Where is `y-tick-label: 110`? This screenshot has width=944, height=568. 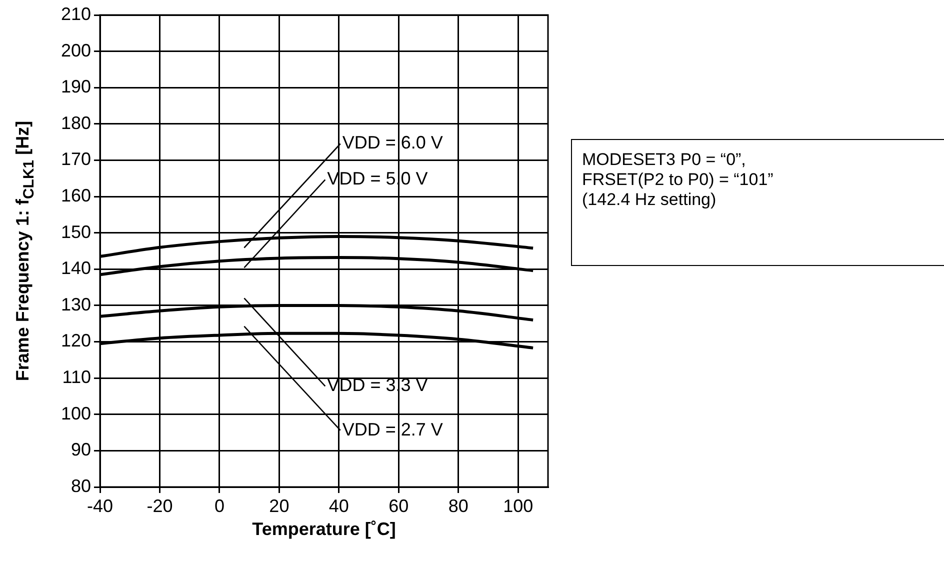
y-tick-label: 110 is located at coordinates (76, 377).